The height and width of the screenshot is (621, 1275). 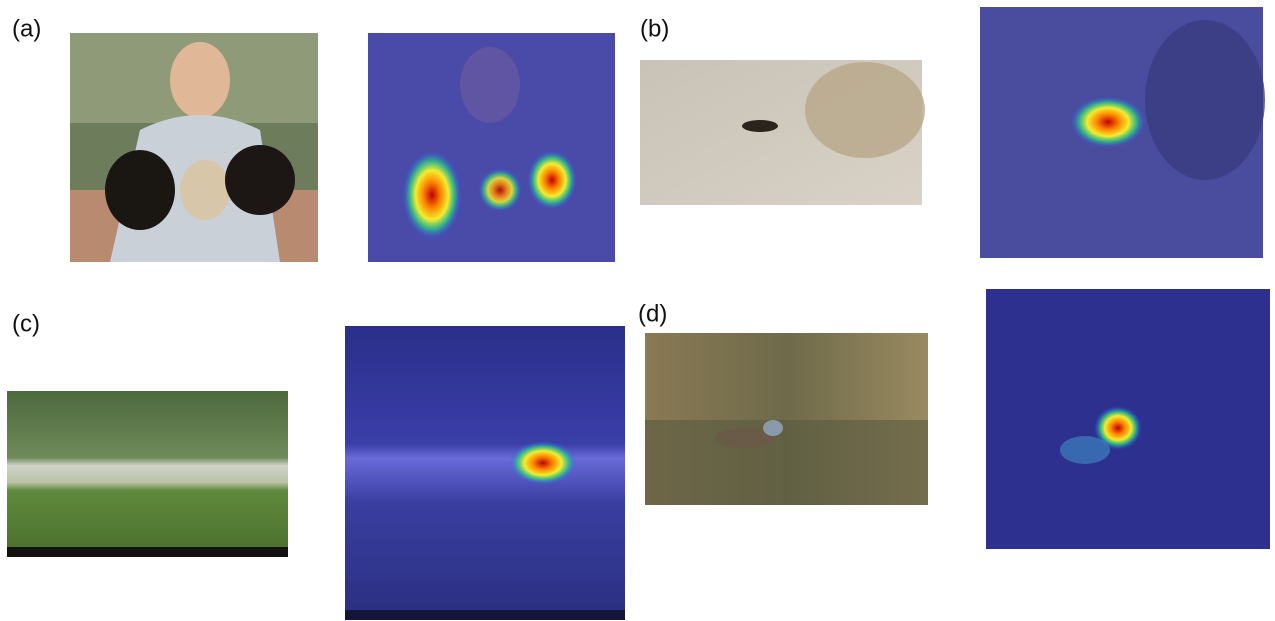 What do you see at coordinates (654, 28) in the screenshot?
I see `panel-label: (b)` at bounding box center [654, 28].